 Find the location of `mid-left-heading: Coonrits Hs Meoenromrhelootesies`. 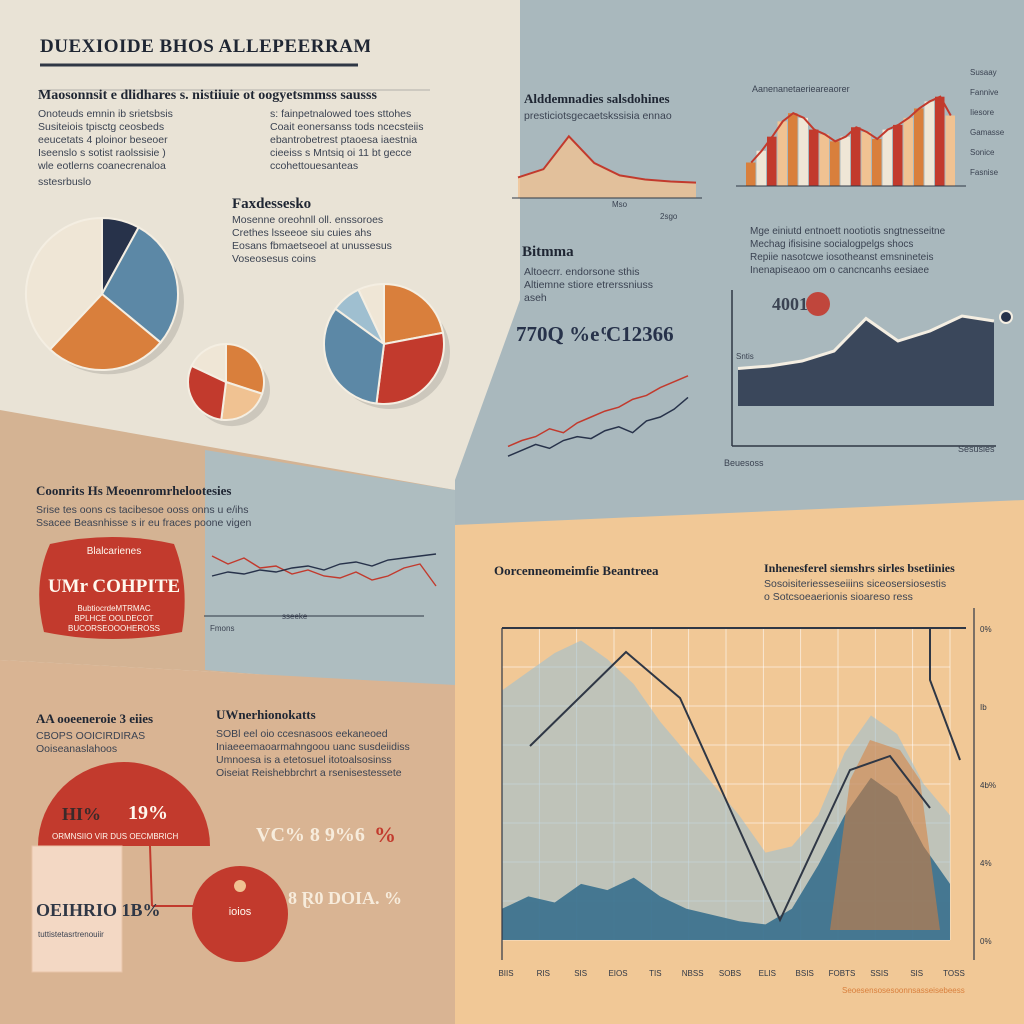

mid-left-heading: Coonrits Hs Meoenromrhelootesies is located at coordinates (134, 491).